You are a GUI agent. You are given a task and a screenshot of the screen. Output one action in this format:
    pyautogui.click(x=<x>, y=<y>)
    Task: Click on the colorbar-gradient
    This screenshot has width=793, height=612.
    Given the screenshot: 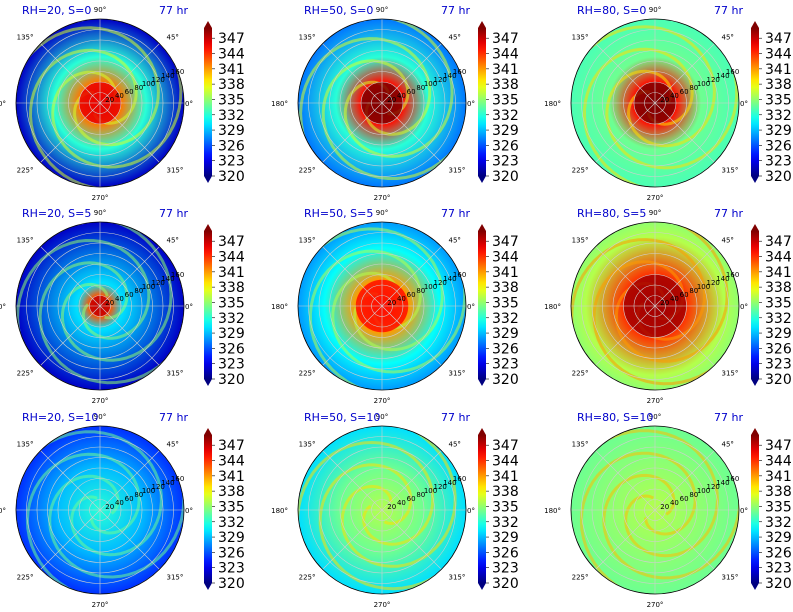 What is the action you would take?
    pyautogui.click(x=755, y=509)
    